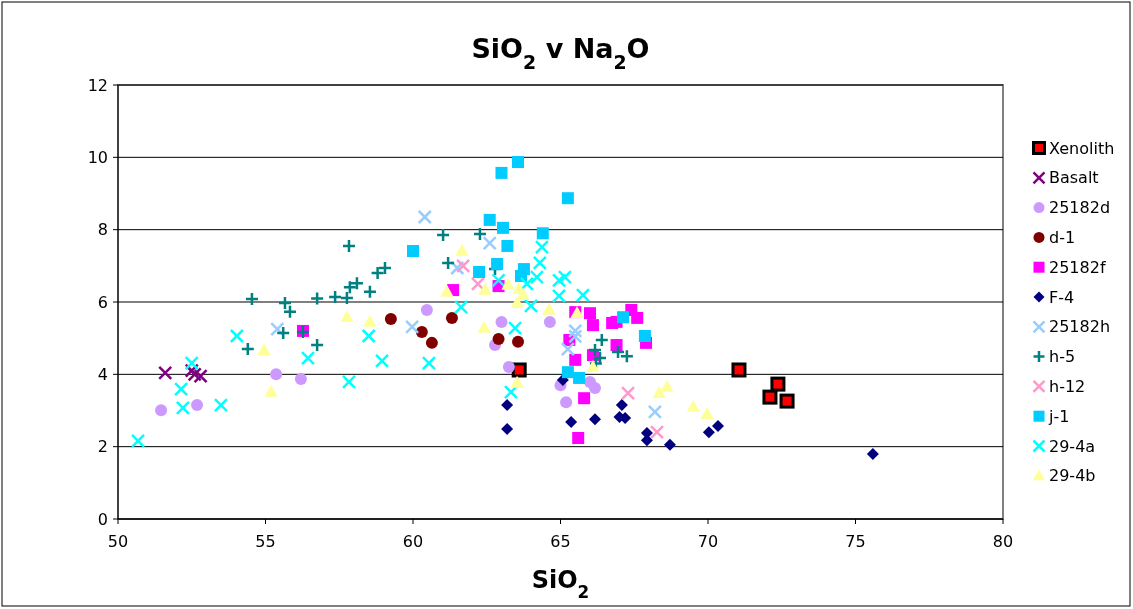 Image resolution: width=1133 pixels, height=609 pixels. I want to click on legend-label: h-12, so click(1067, 386).